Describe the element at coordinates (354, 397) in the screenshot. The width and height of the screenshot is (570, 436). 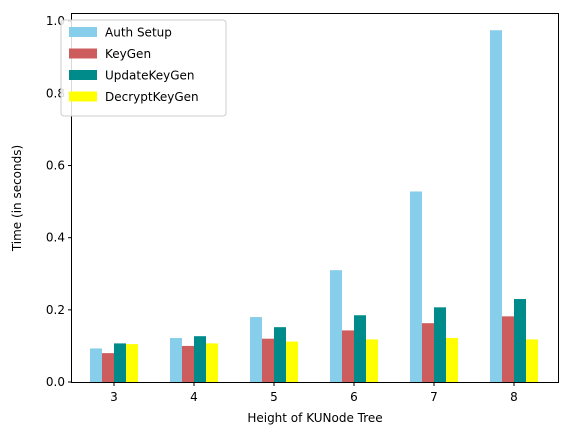
I see `x-tick-label: 6` at that location.